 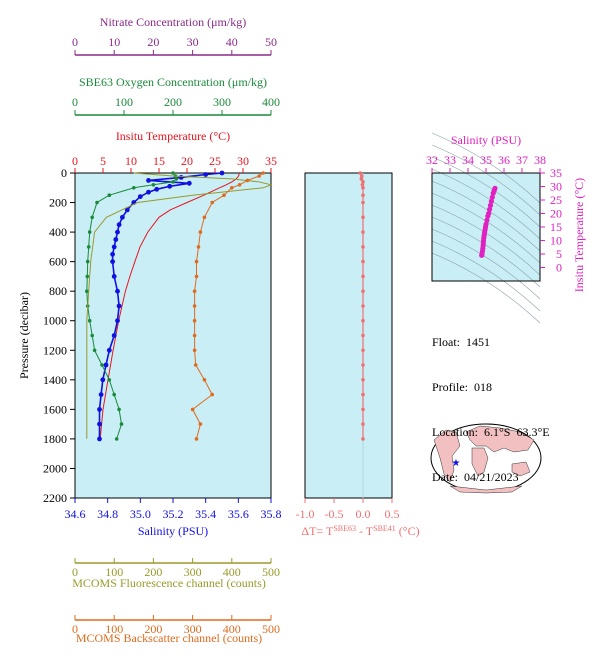 I want to click on nitrate-tick-label: 10, so click(x=114, y=42).